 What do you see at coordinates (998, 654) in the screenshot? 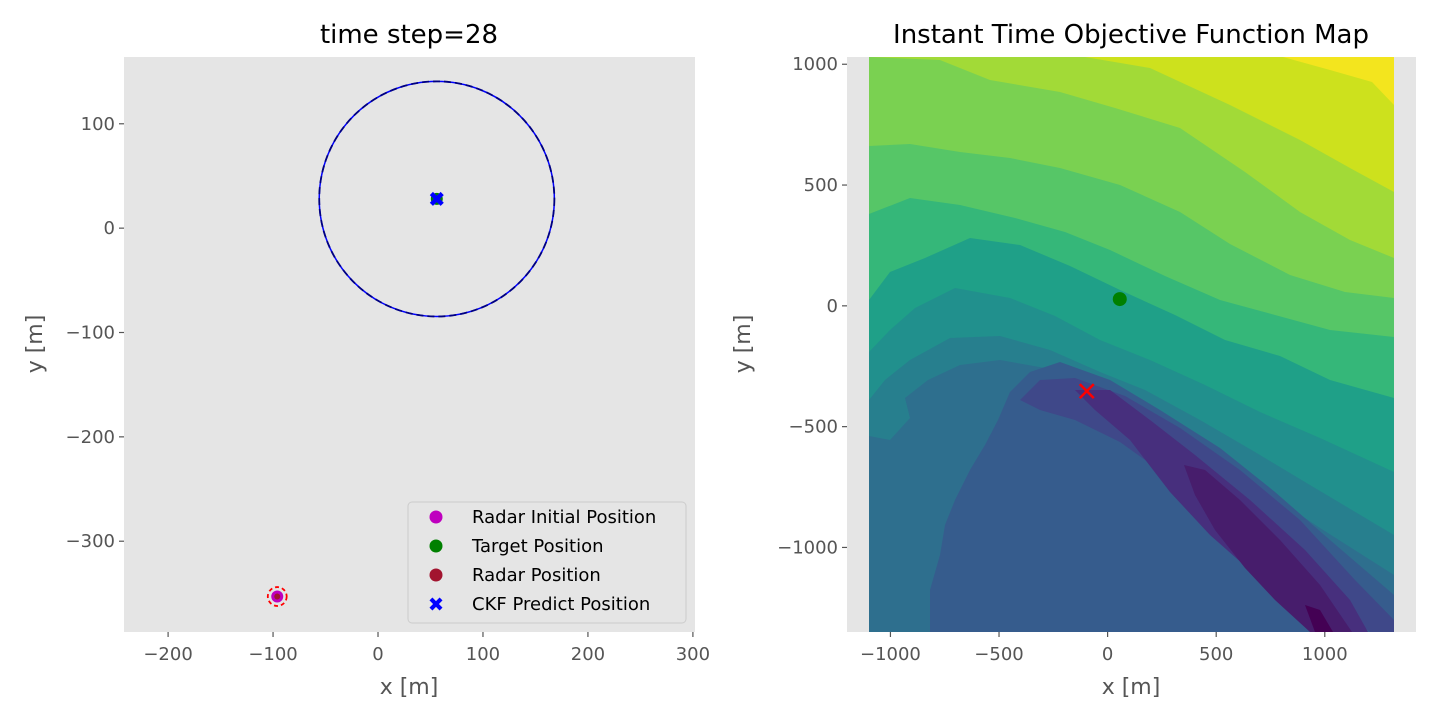
I see `x-tick-label: −500` at bounding box center [998, 654].